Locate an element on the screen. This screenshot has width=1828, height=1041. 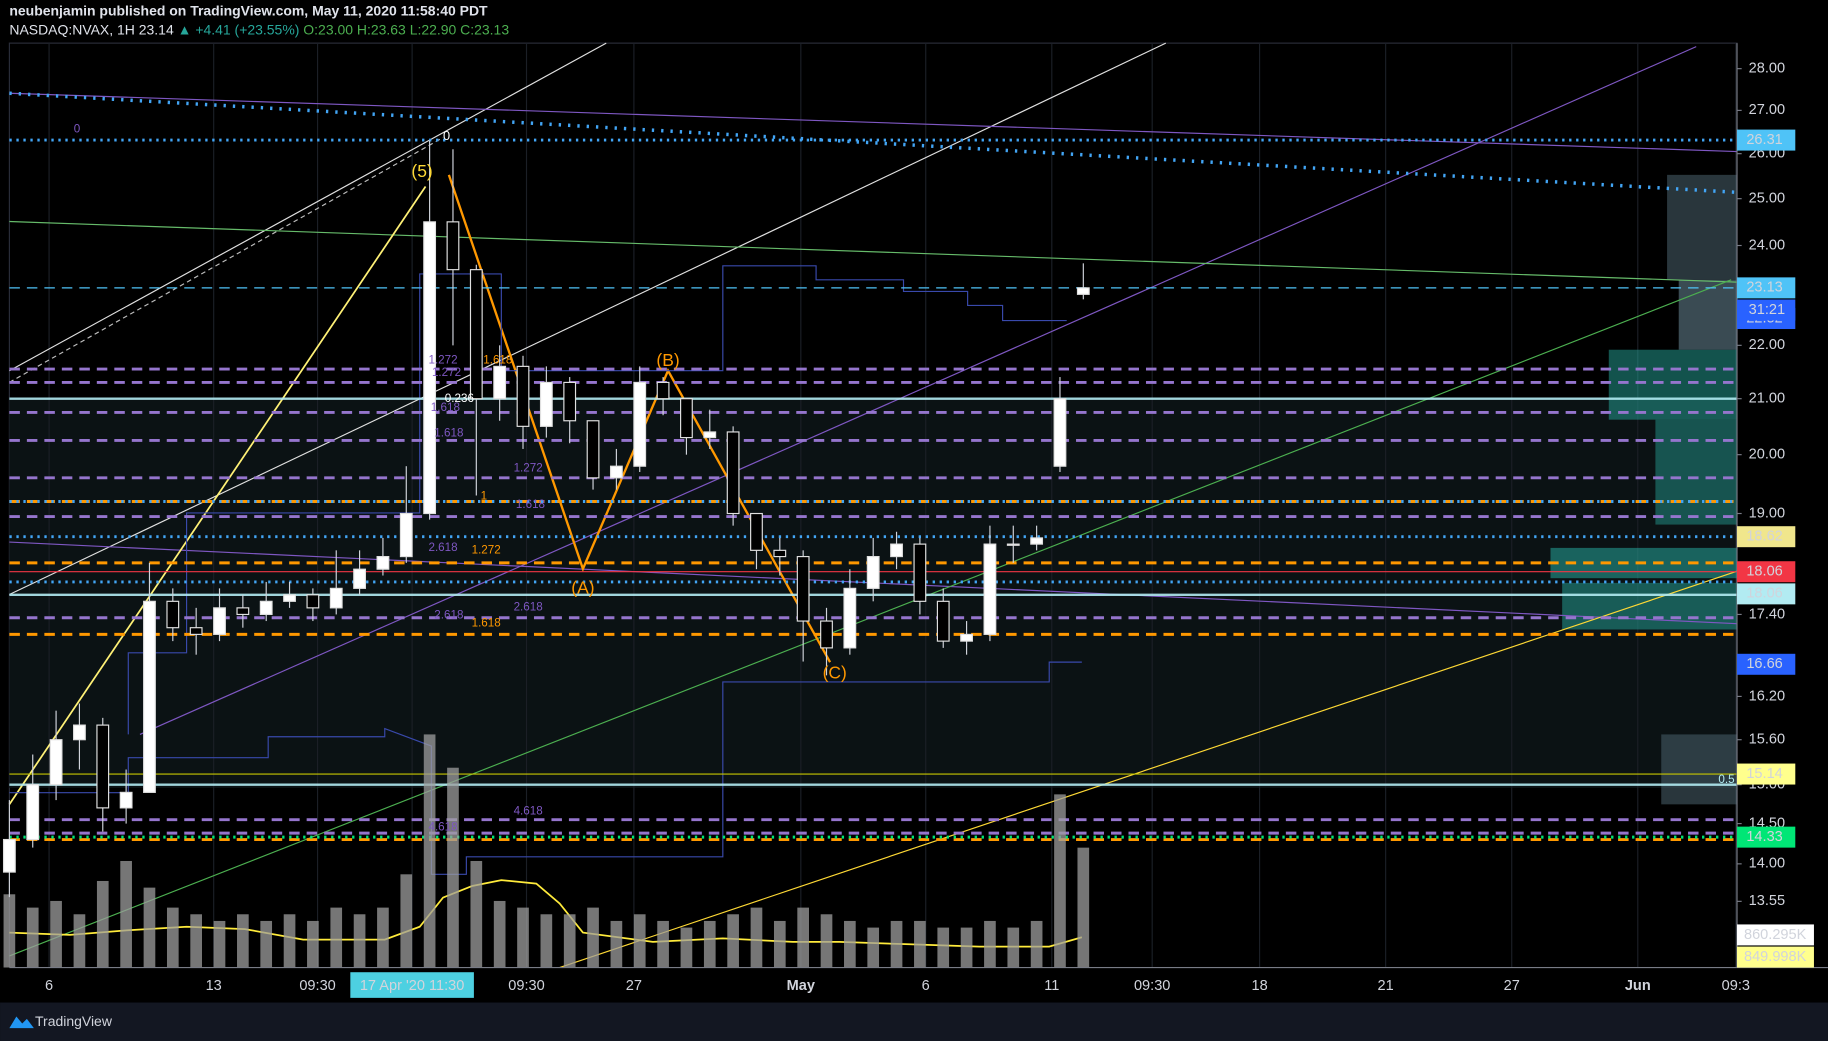
price-label: 18.06 is located at coordinates (1764, 594).